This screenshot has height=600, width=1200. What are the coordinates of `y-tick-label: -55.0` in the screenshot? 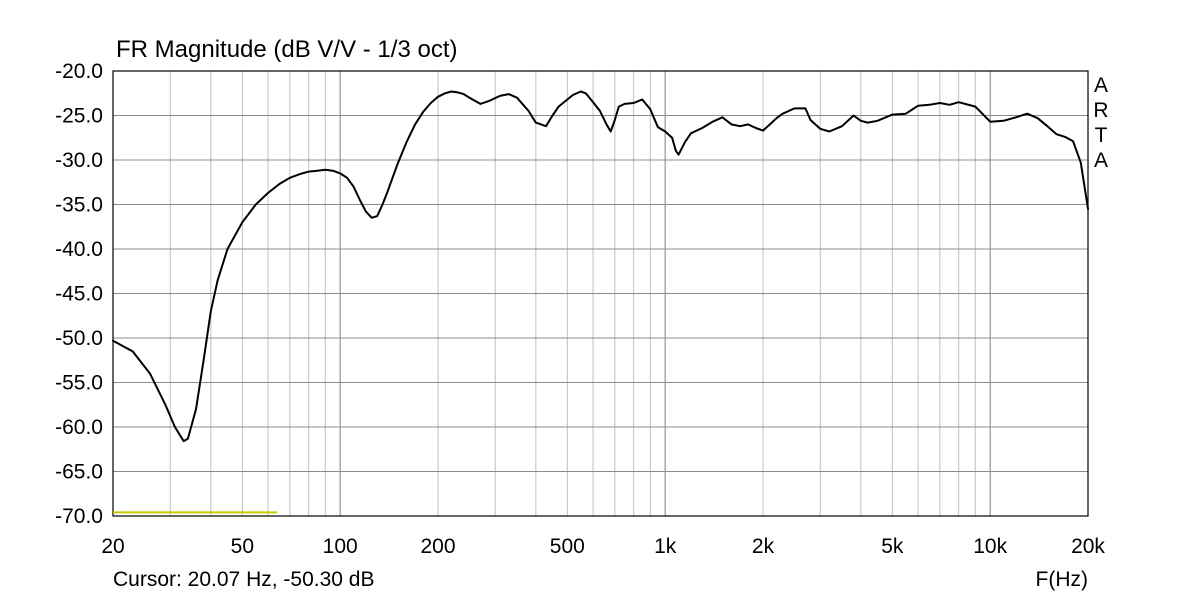 It's located at (79, 383).